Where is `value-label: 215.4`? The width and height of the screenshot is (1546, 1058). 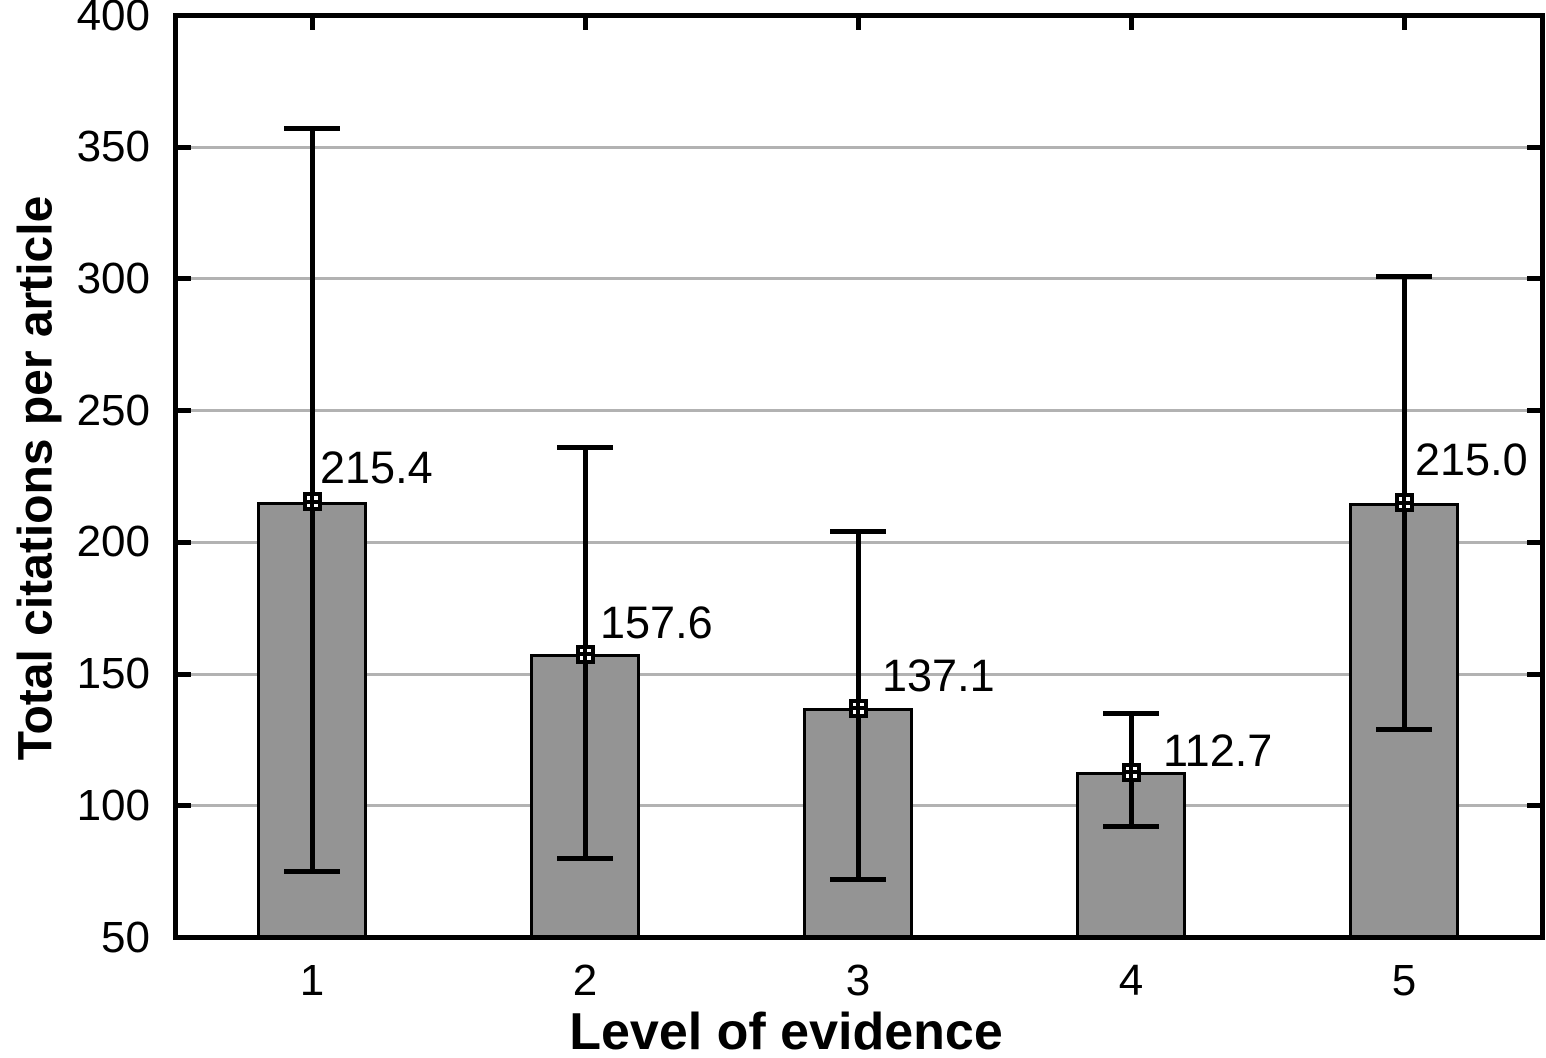
value-label: 215.4 is located at coordinates (376, 467).